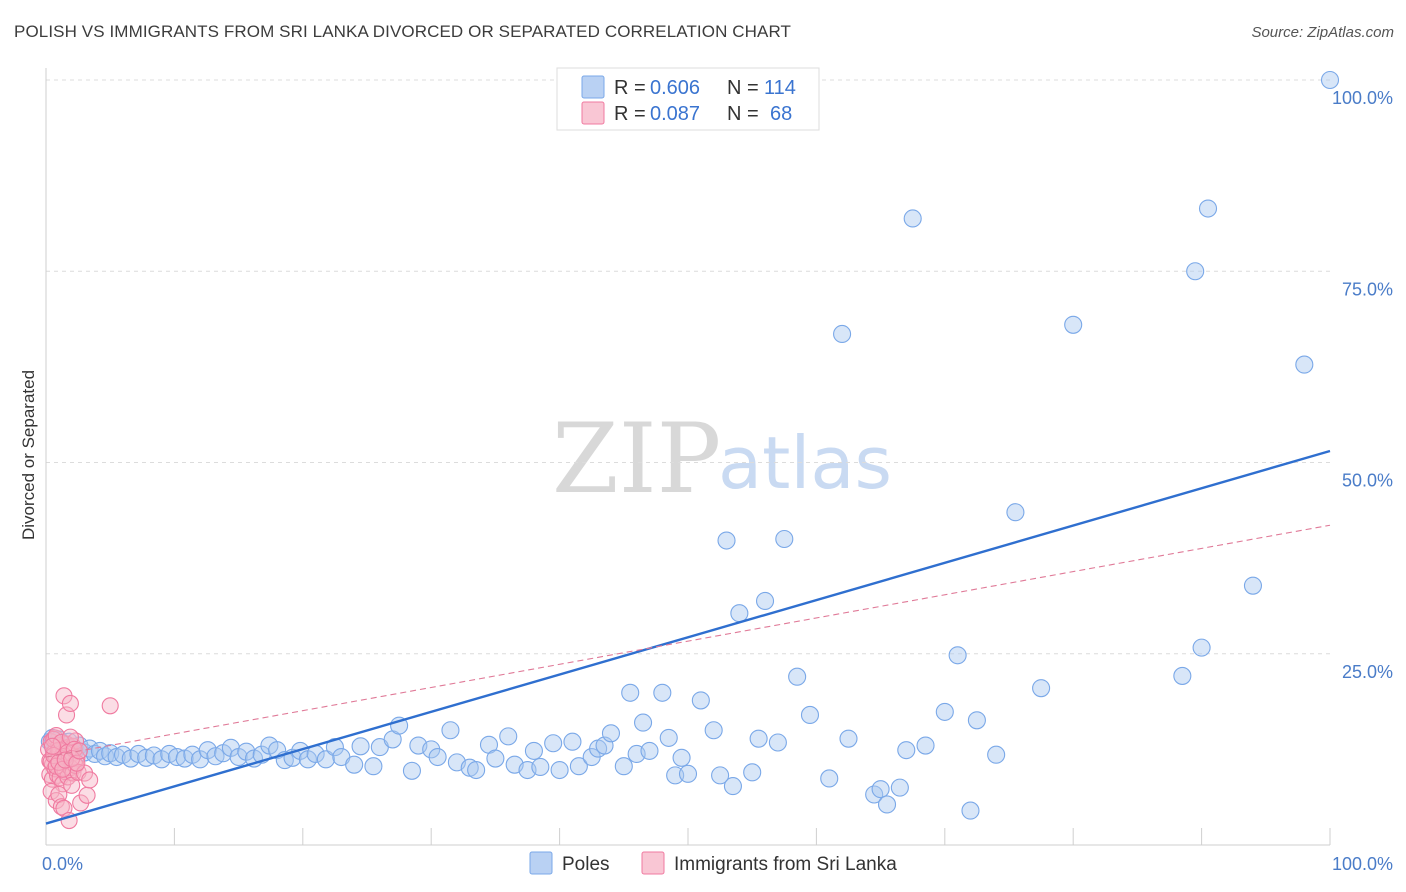  What do you see at coordinates (1367, 289) in the screenshot?
I see `y-tick-label-75: 75.0%` at bounding box center [1367, 289].